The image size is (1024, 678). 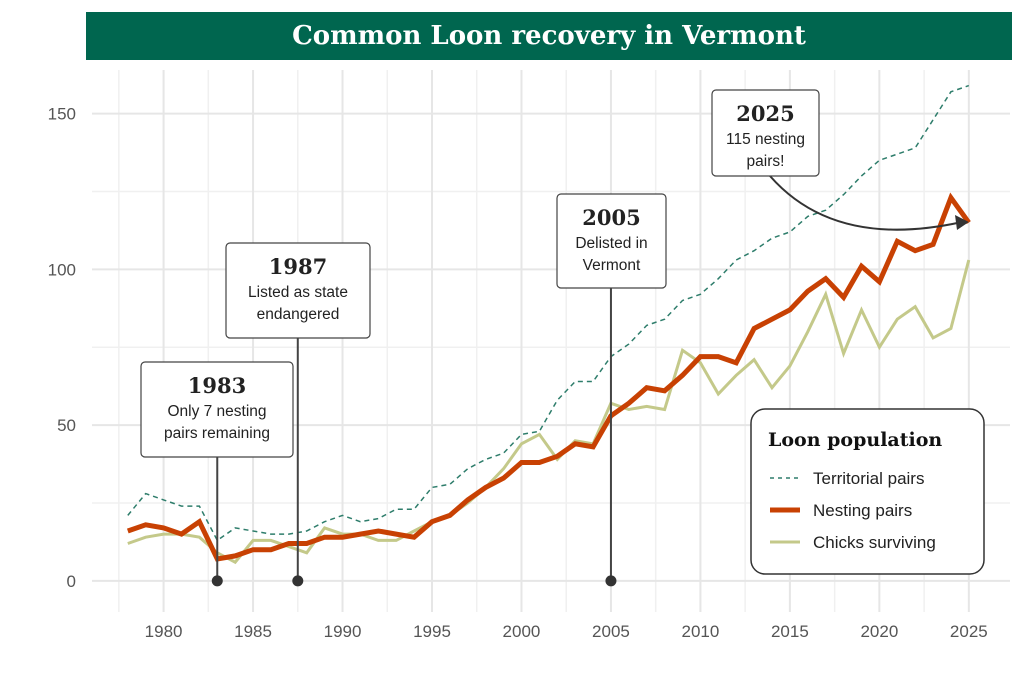 What do you see at coordinates (765, 113) in the screenshot?
I see `annotation-year: 2025` at bounding box center [765, 113].